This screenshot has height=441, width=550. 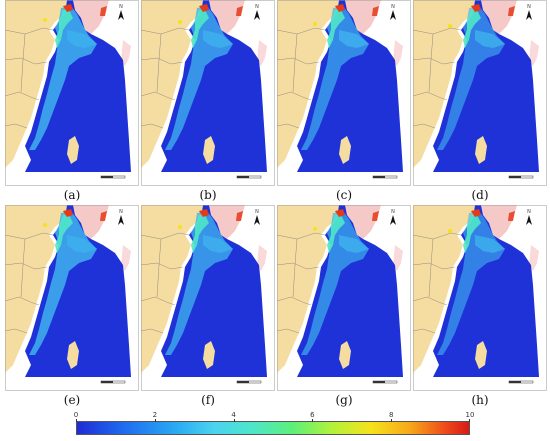 I want to click on panel-label: (e), so click(x=72, y=400).